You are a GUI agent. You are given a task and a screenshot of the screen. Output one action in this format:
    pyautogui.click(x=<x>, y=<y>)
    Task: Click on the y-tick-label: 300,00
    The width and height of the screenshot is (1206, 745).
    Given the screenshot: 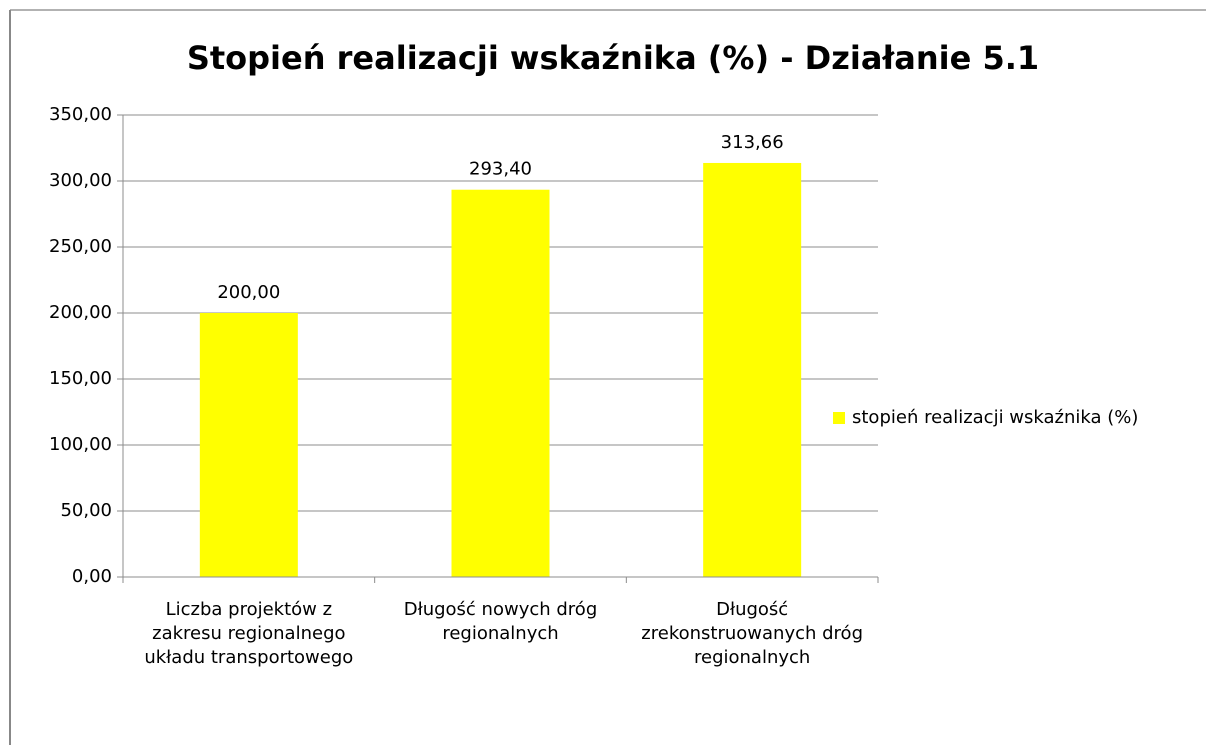 What is the action you would take?
    pyautogui.click(x=80, y=180)
    